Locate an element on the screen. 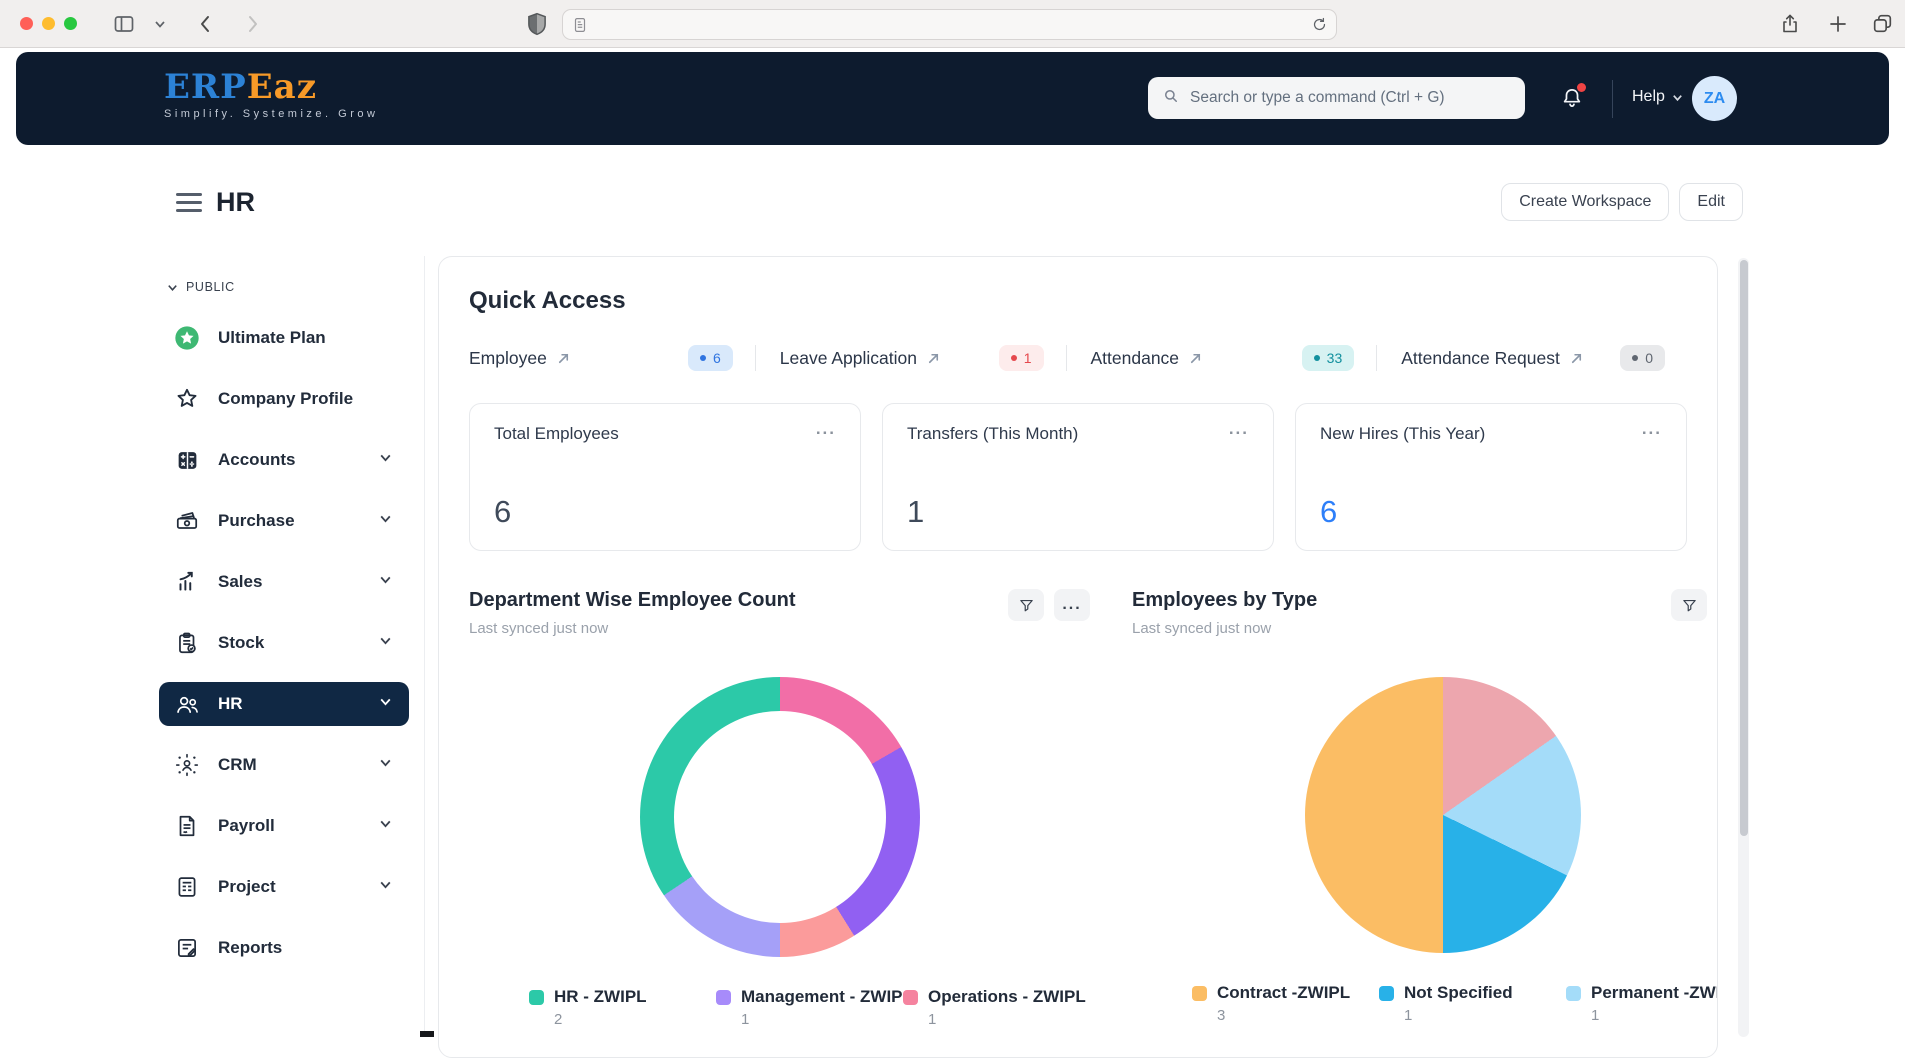 The image size is (1905, 1058). sidebar-collapse-icon is located at coordinates (189, 202).